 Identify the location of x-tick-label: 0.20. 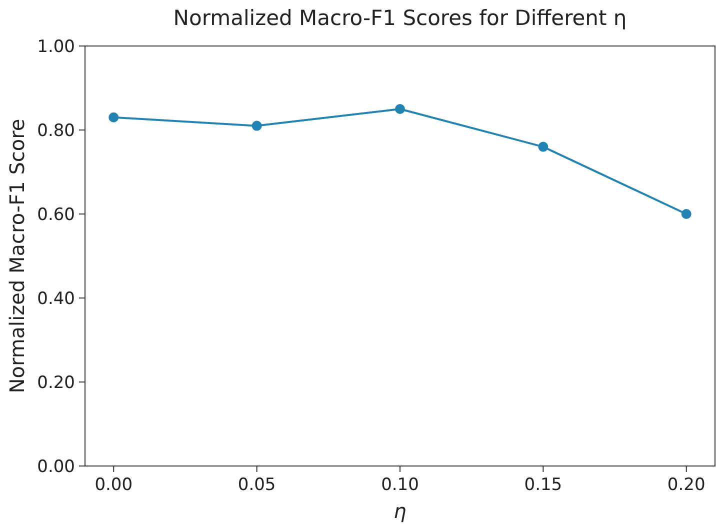
(686, 485).